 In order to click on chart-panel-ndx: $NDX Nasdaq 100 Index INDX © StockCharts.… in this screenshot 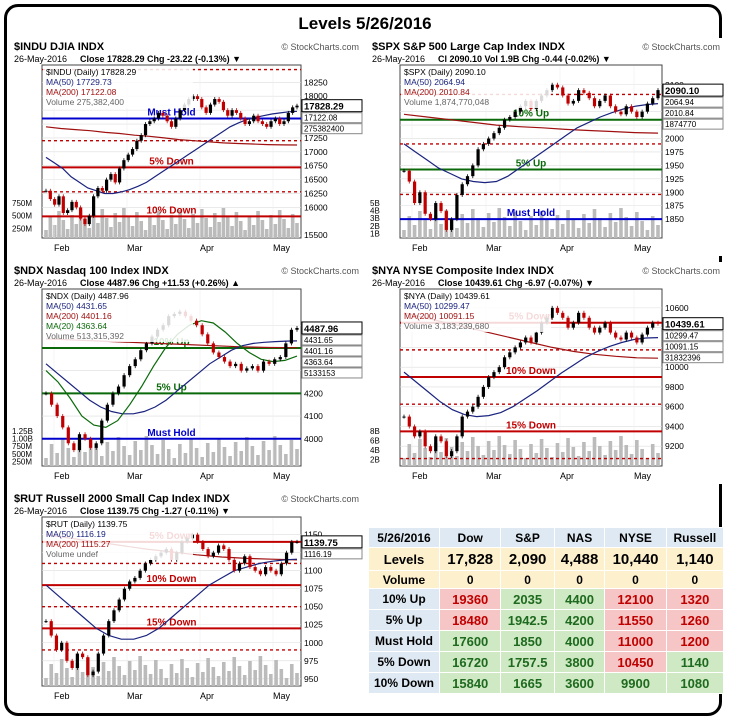, I will do `click(186, 373)`.